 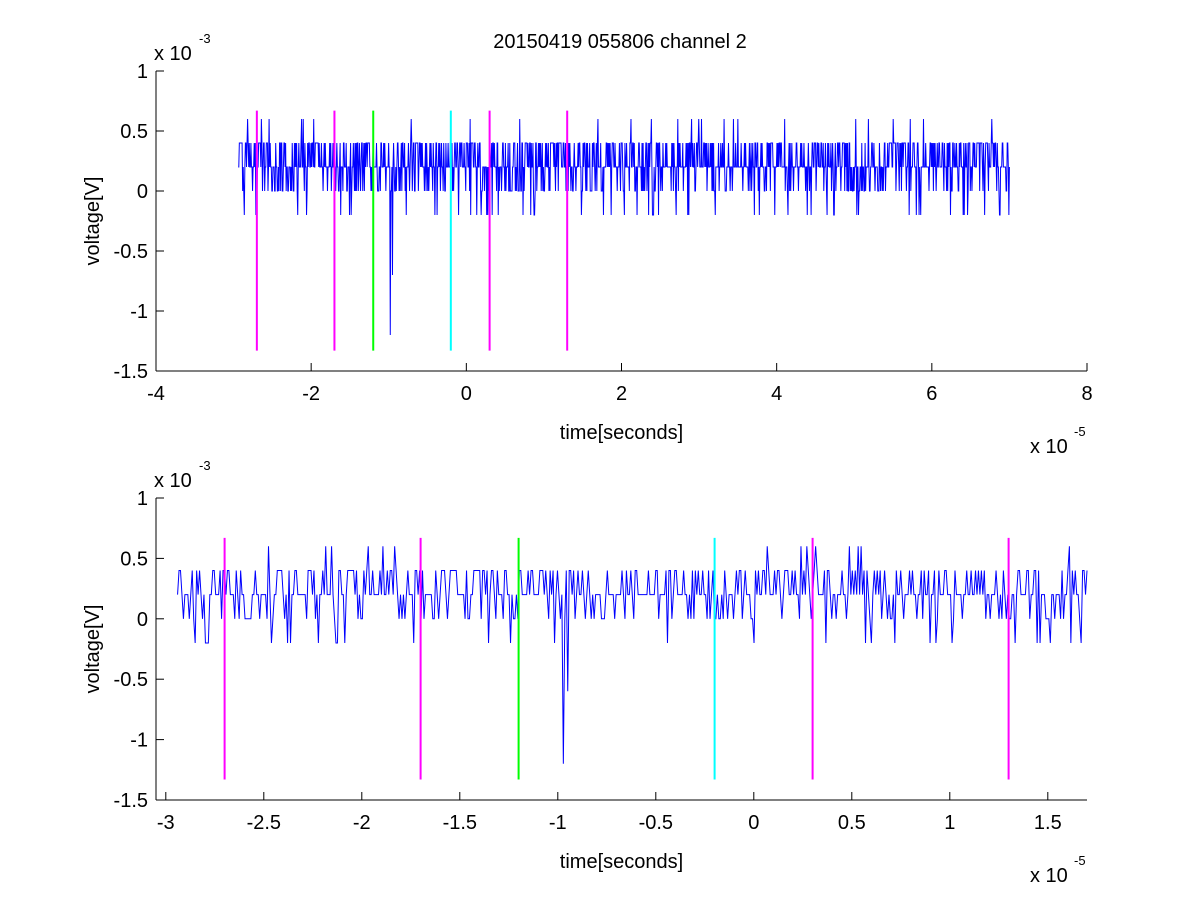 What do you see at coordinates (931, 394) in the screenshot?
I see `x-tick-label: 6` at bounding box center [931, 394].